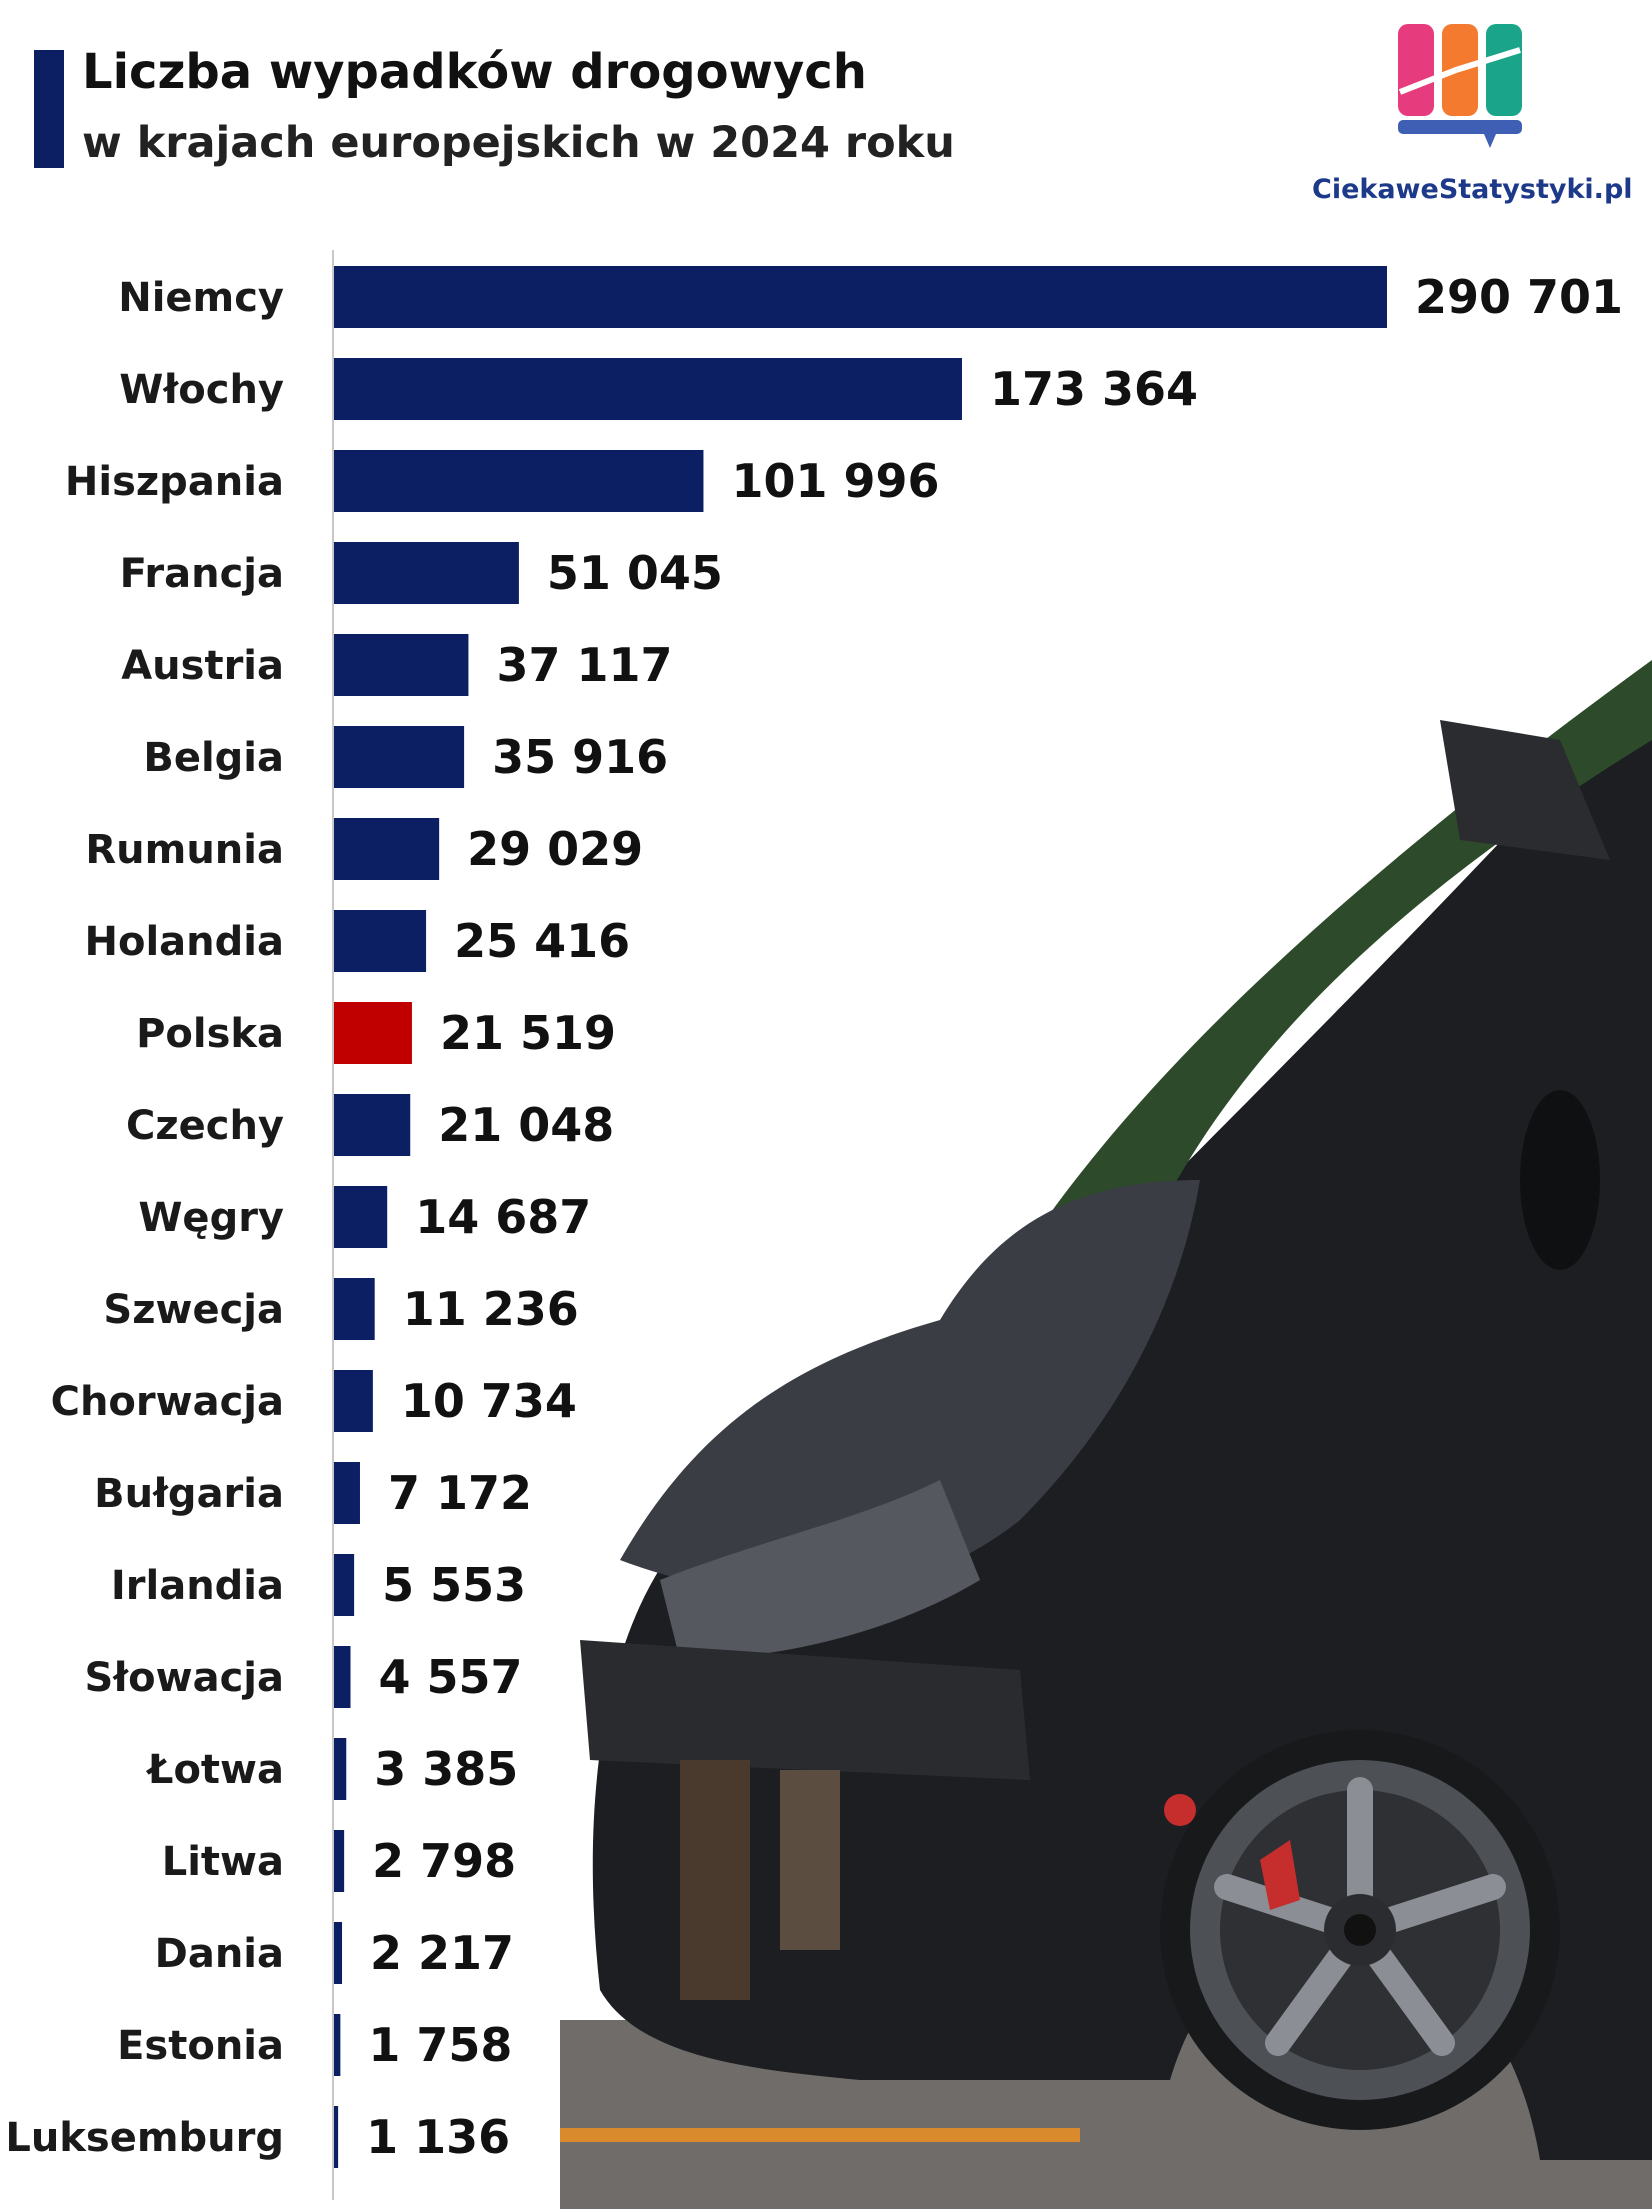  Describe the element at coordinates (380, 941) in the screenshot. I see `bar-holandia` at that location.